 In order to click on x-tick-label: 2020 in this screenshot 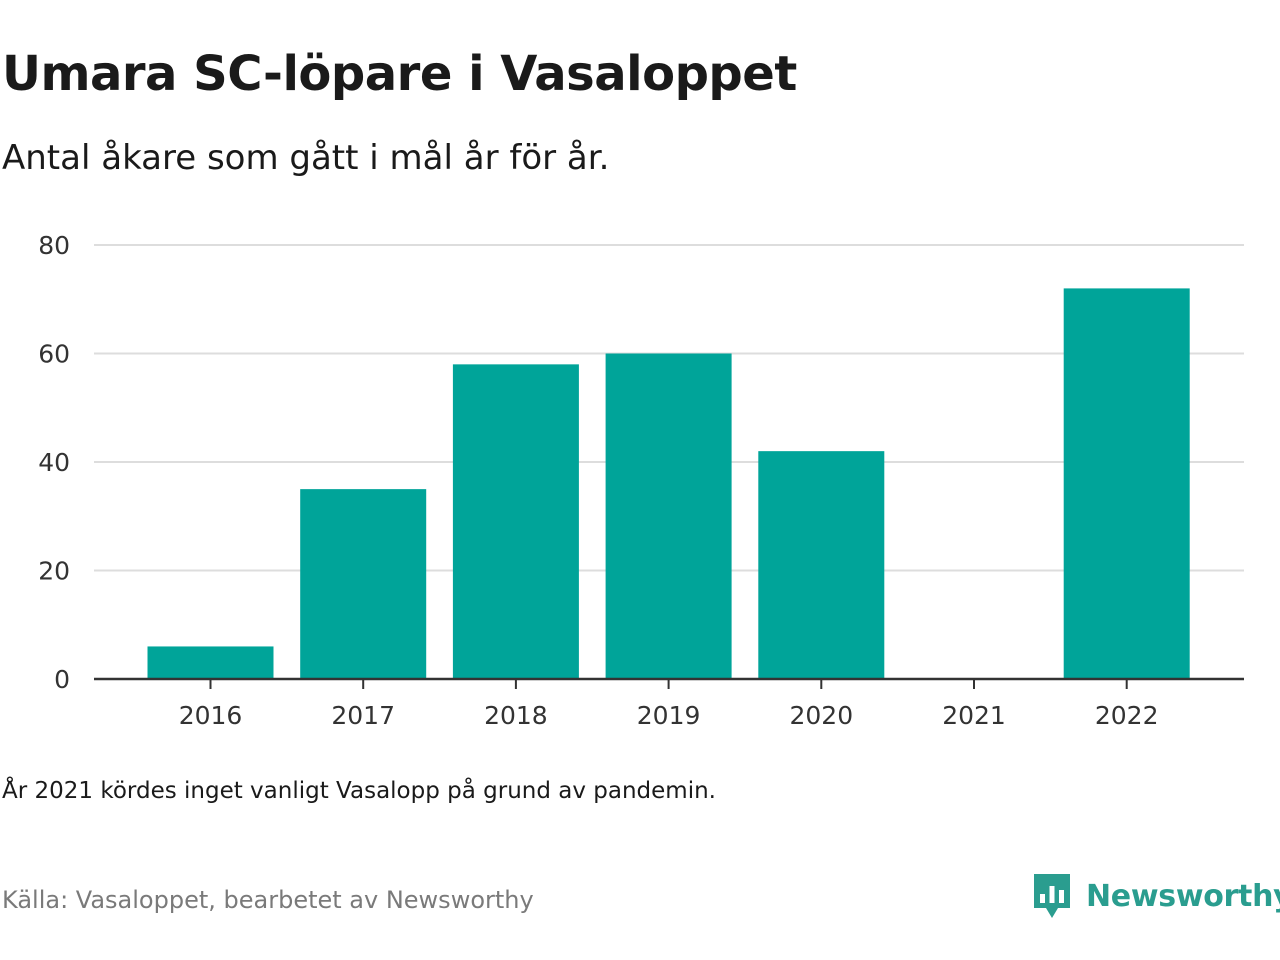, I will do `click(821, 715)`.